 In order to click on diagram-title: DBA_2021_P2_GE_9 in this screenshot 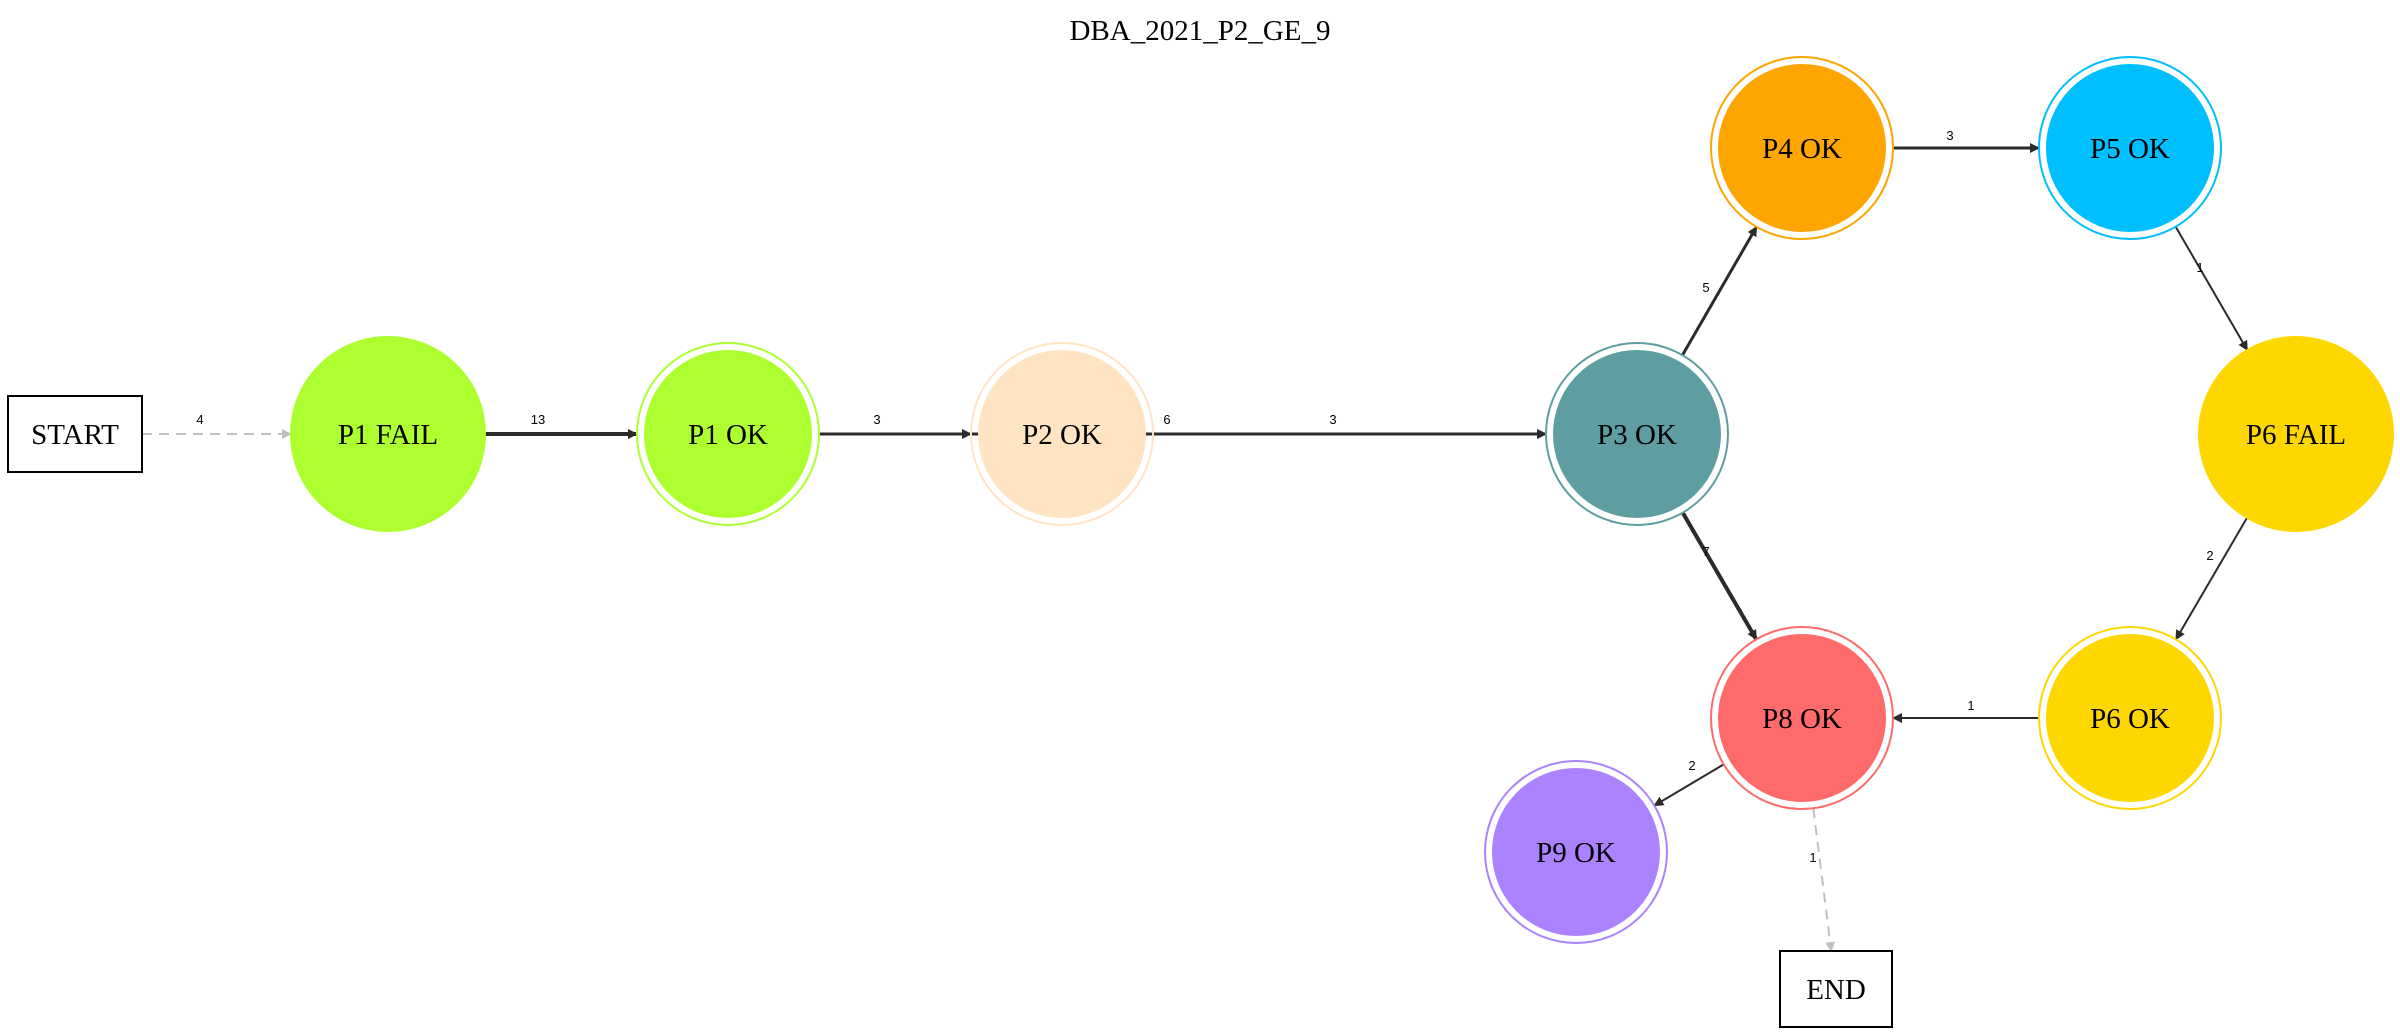, I will do `click(1199, 31)`.